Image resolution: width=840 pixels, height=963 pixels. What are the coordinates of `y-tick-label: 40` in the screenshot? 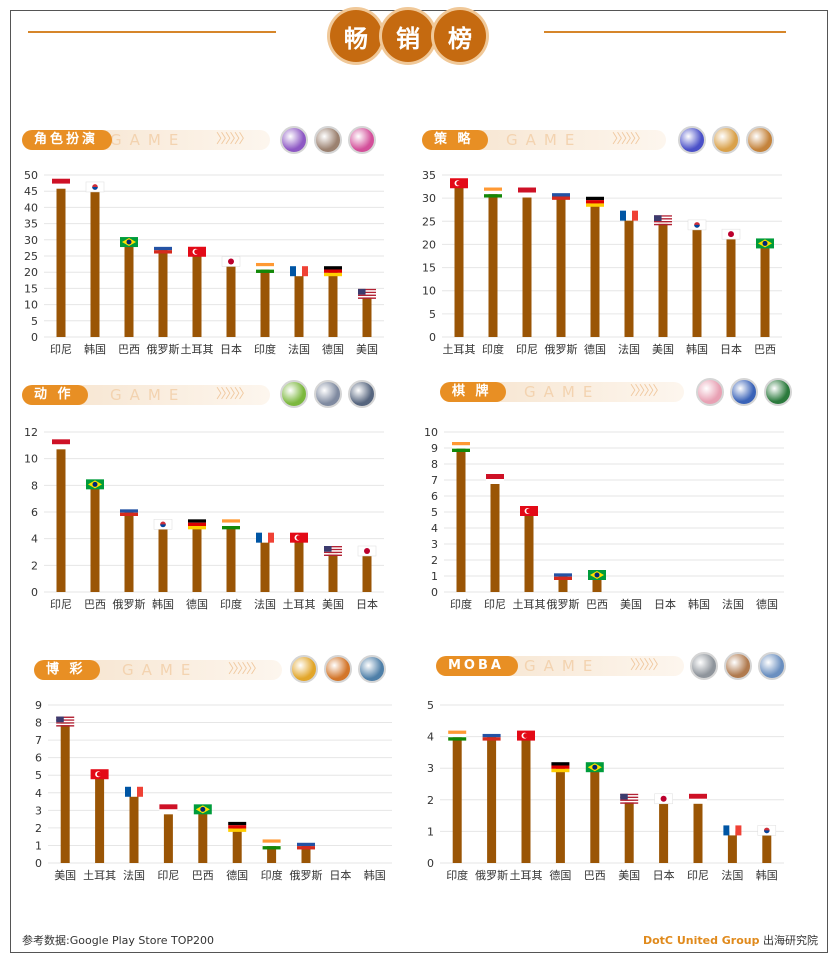 It's located at (31, 207).